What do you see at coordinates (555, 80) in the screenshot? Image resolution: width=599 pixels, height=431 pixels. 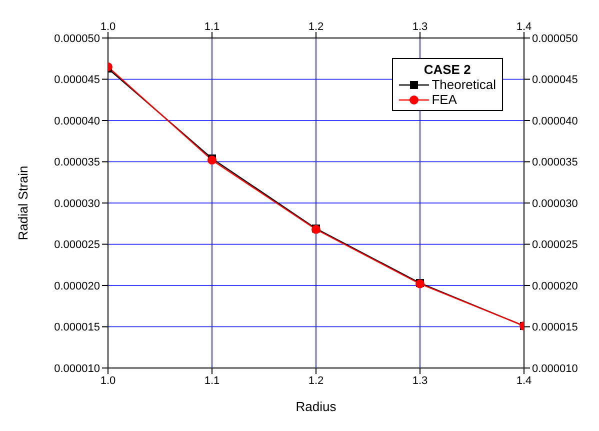 I see `y2-tick-label: 0.000045` at bounding box center [555, 80].